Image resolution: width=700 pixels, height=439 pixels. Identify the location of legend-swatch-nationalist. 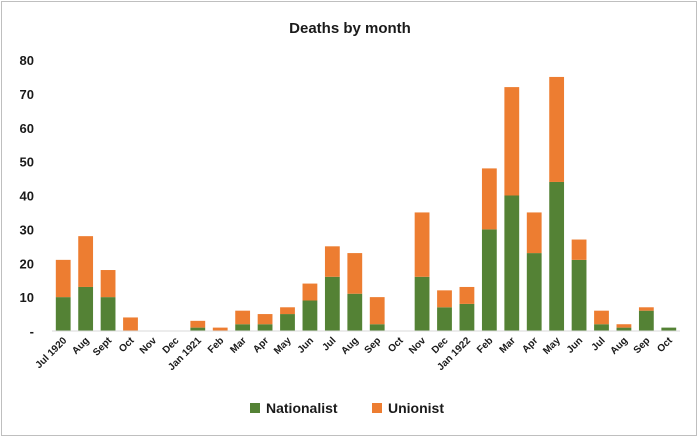
(255, 408).